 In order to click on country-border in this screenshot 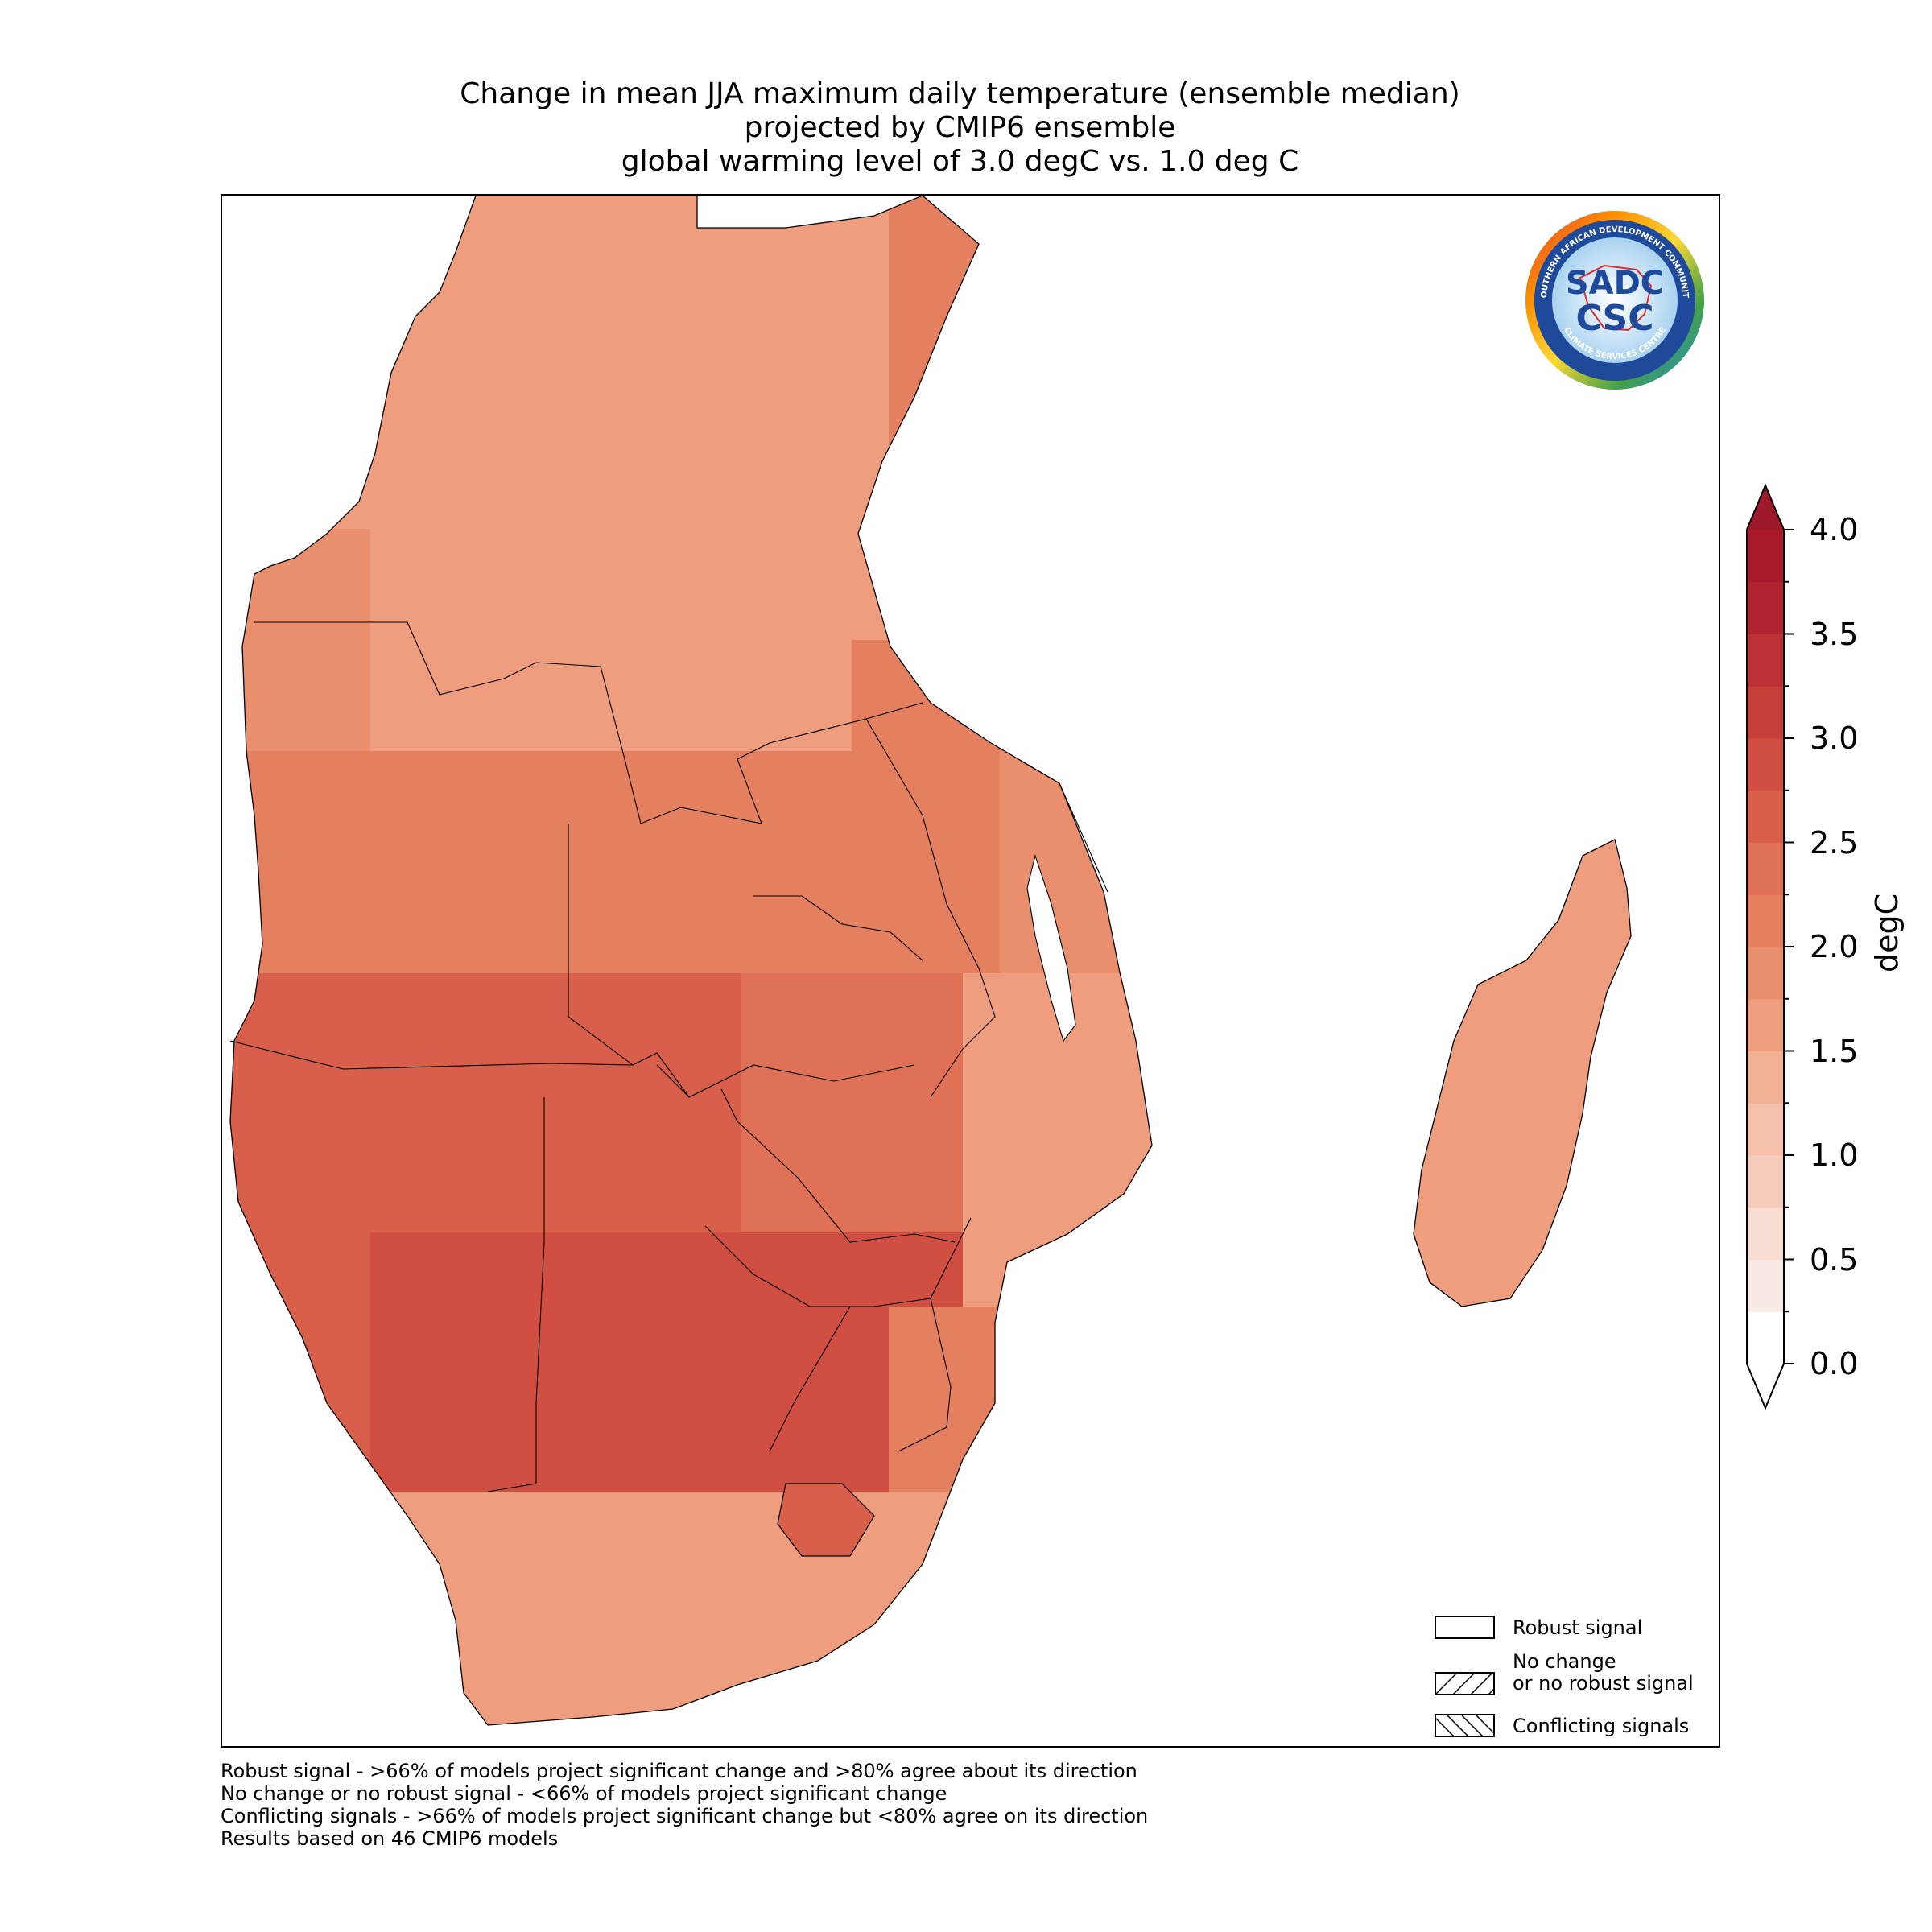, I will do `click(959, 956)`.